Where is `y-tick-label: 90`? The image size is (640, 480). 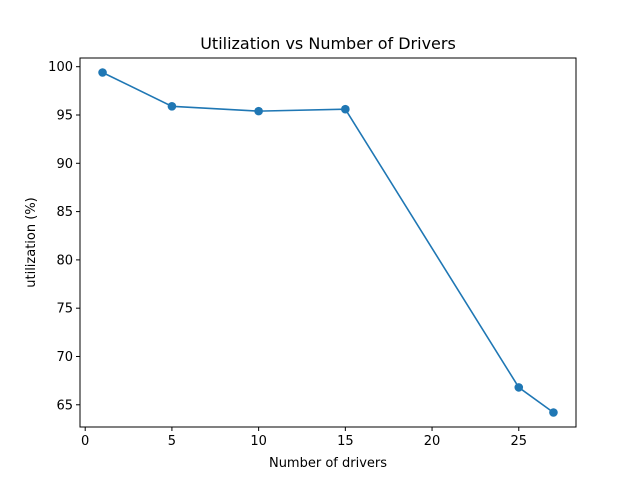 y-tick-label: 90 is located at coordinates (64, 164).